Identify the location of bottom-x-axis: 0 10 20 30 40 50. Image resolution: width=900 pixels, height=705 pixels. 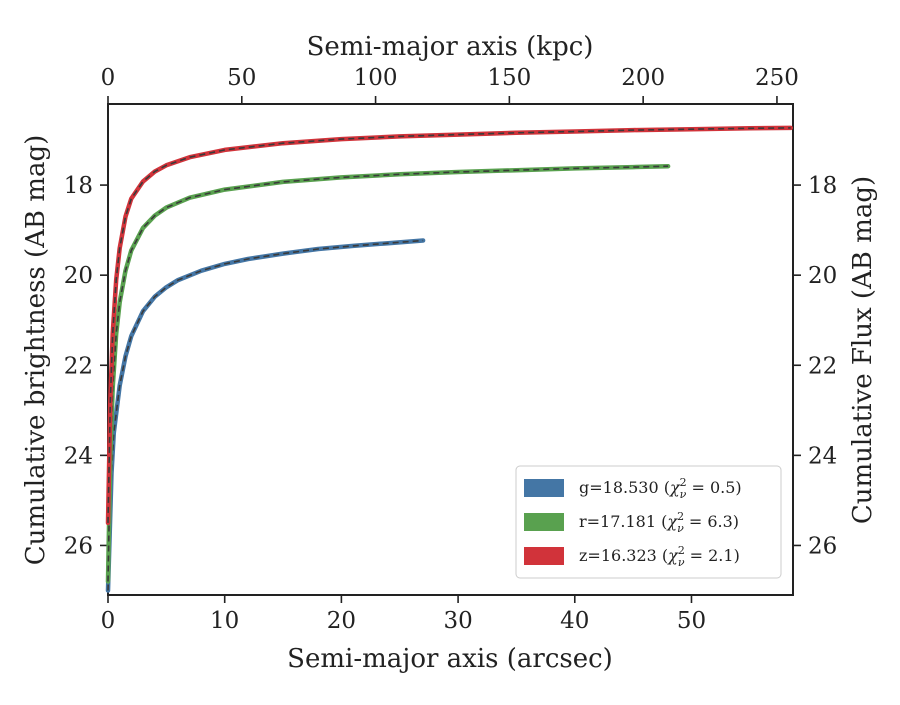
(403, 614).